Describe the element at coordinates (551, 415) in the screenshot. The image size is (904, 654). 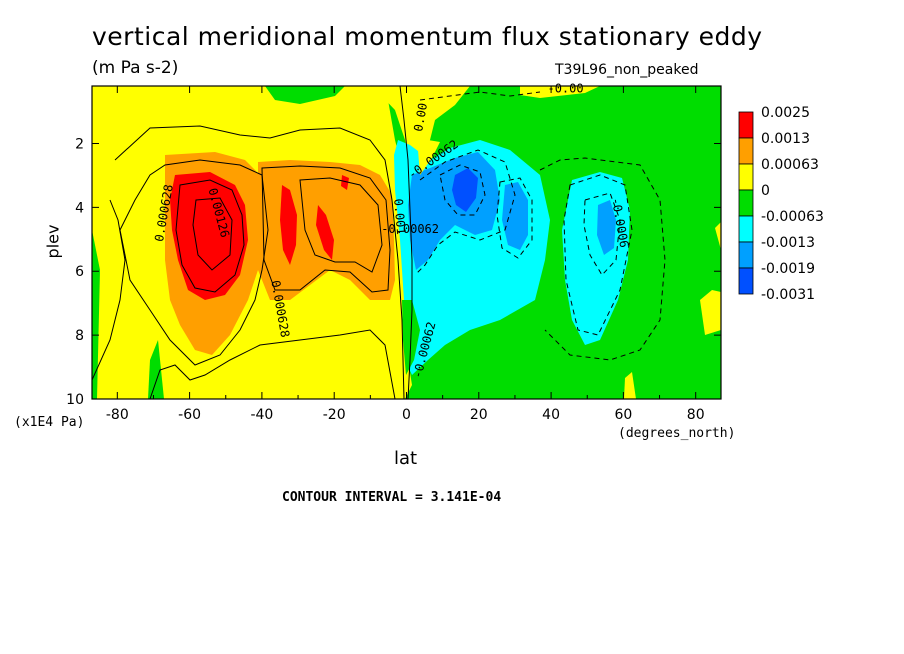
I see `x-tick-label: 40` at that location.